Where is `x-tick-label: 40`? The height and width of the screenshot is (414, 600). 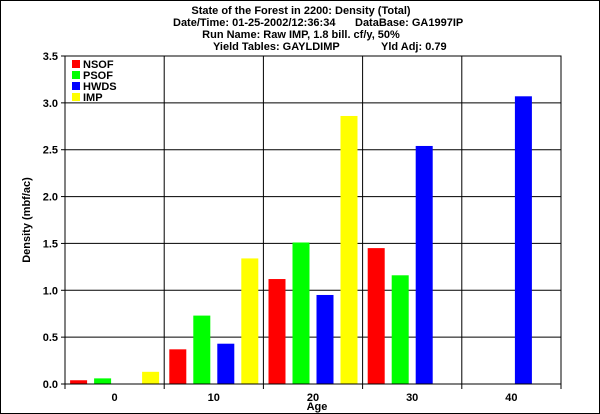 x-tick-label: 40 is located at coordinates (511, 398).